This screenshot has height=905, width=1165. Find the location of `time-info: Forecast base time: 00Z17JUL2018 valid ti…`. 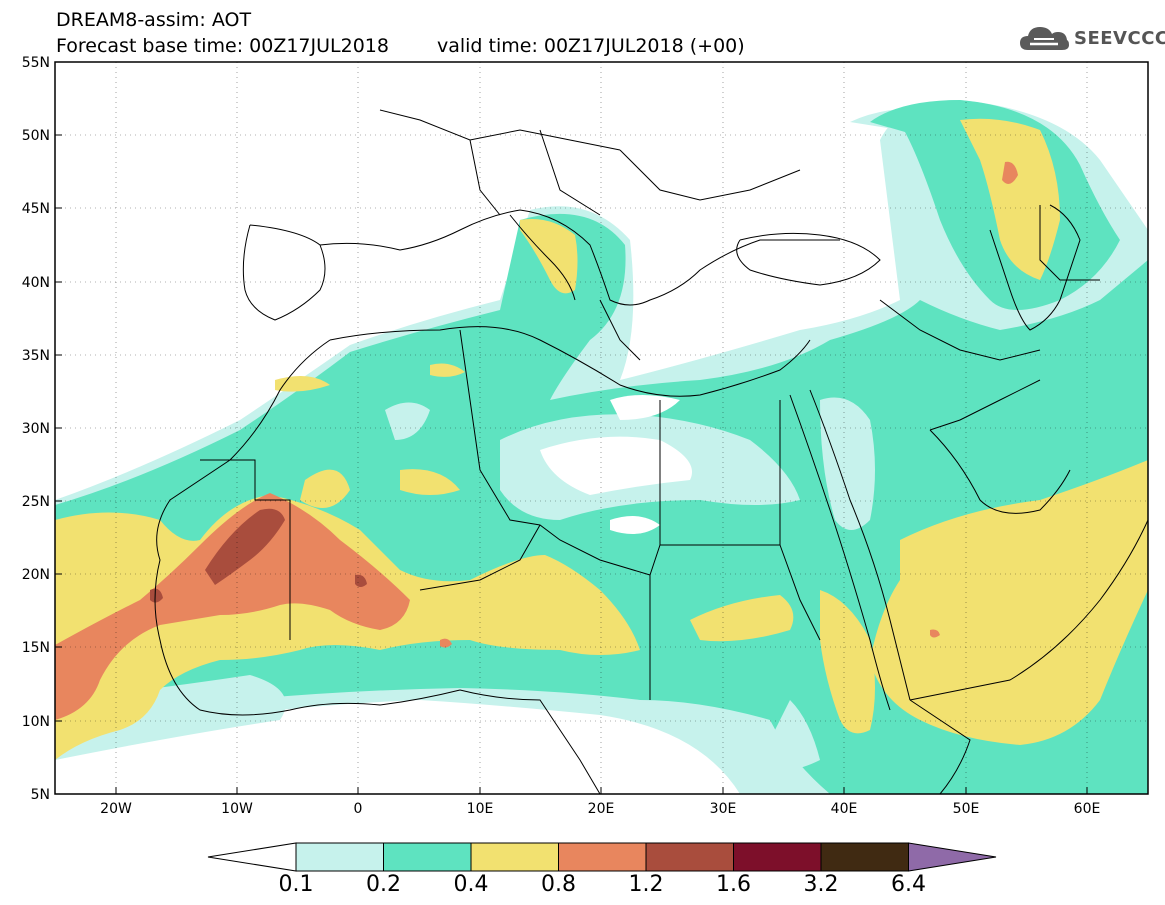

time-info: Forecast base time: 00Z17JUL2018 valid ti… is located at coordinates (400, 46).